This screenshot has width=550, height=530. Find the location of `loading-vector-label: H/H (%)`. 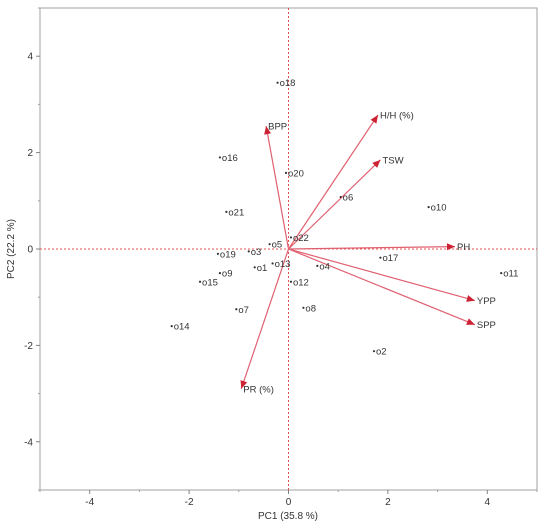

loading-vector-label: H/H (%) is located at coordinates (397, 116).